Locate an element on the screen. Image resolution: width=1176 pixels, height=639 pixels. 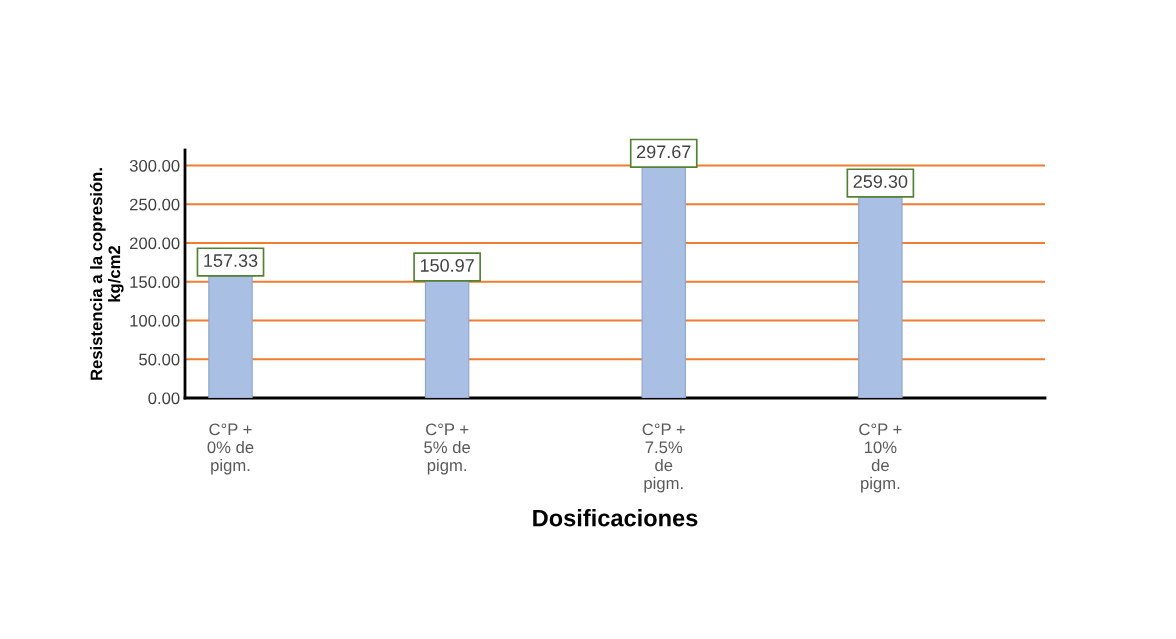
x-tick-label: C°P + 0% de pigm. is located at coordinates (230, 449).